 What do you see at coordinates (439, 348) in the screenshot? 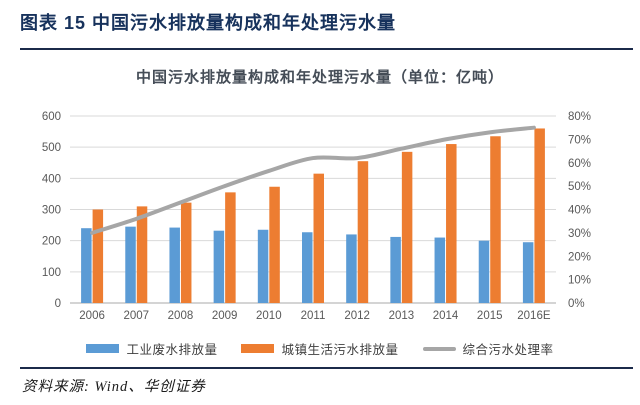
I see `rate-line-swatch-icon` at bounding box center [439, 348].